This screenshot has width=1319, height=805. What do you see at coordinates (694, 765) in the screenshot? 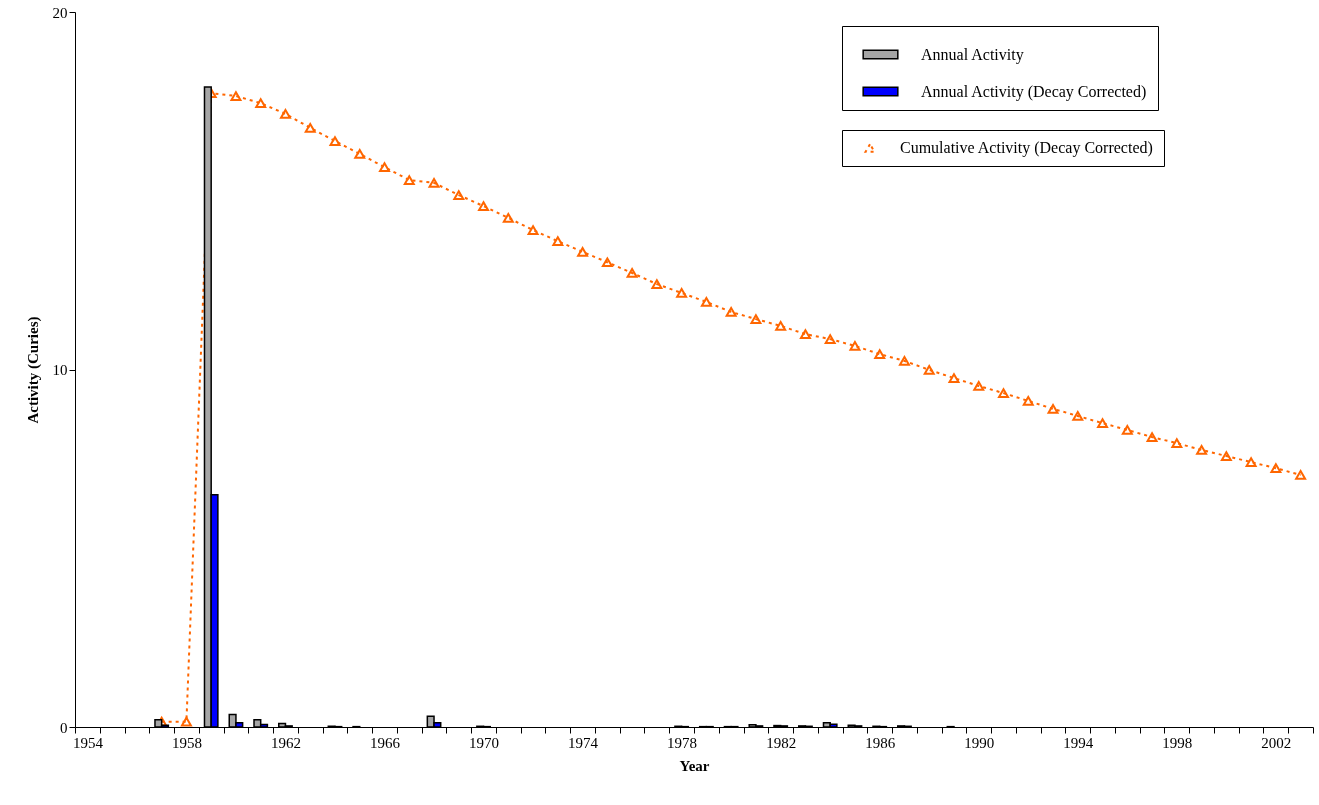
I see `x-axis-title: Year` at bounding box center [694, 765].